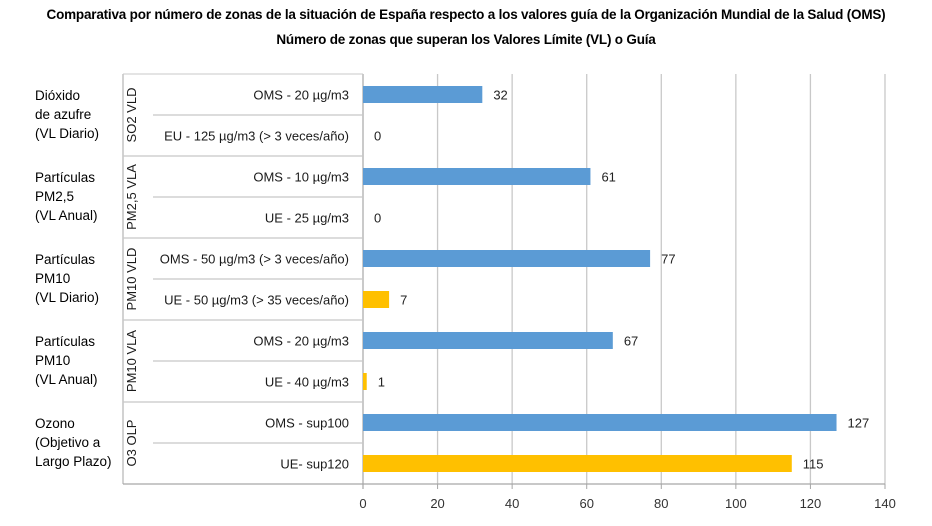 The width and height of the screenshot is (932, 526). What do you see at coordinates (131, 115) in the screenshot?
I see `group-code-label: SO2 VLD` at bounding box center [131, 115].